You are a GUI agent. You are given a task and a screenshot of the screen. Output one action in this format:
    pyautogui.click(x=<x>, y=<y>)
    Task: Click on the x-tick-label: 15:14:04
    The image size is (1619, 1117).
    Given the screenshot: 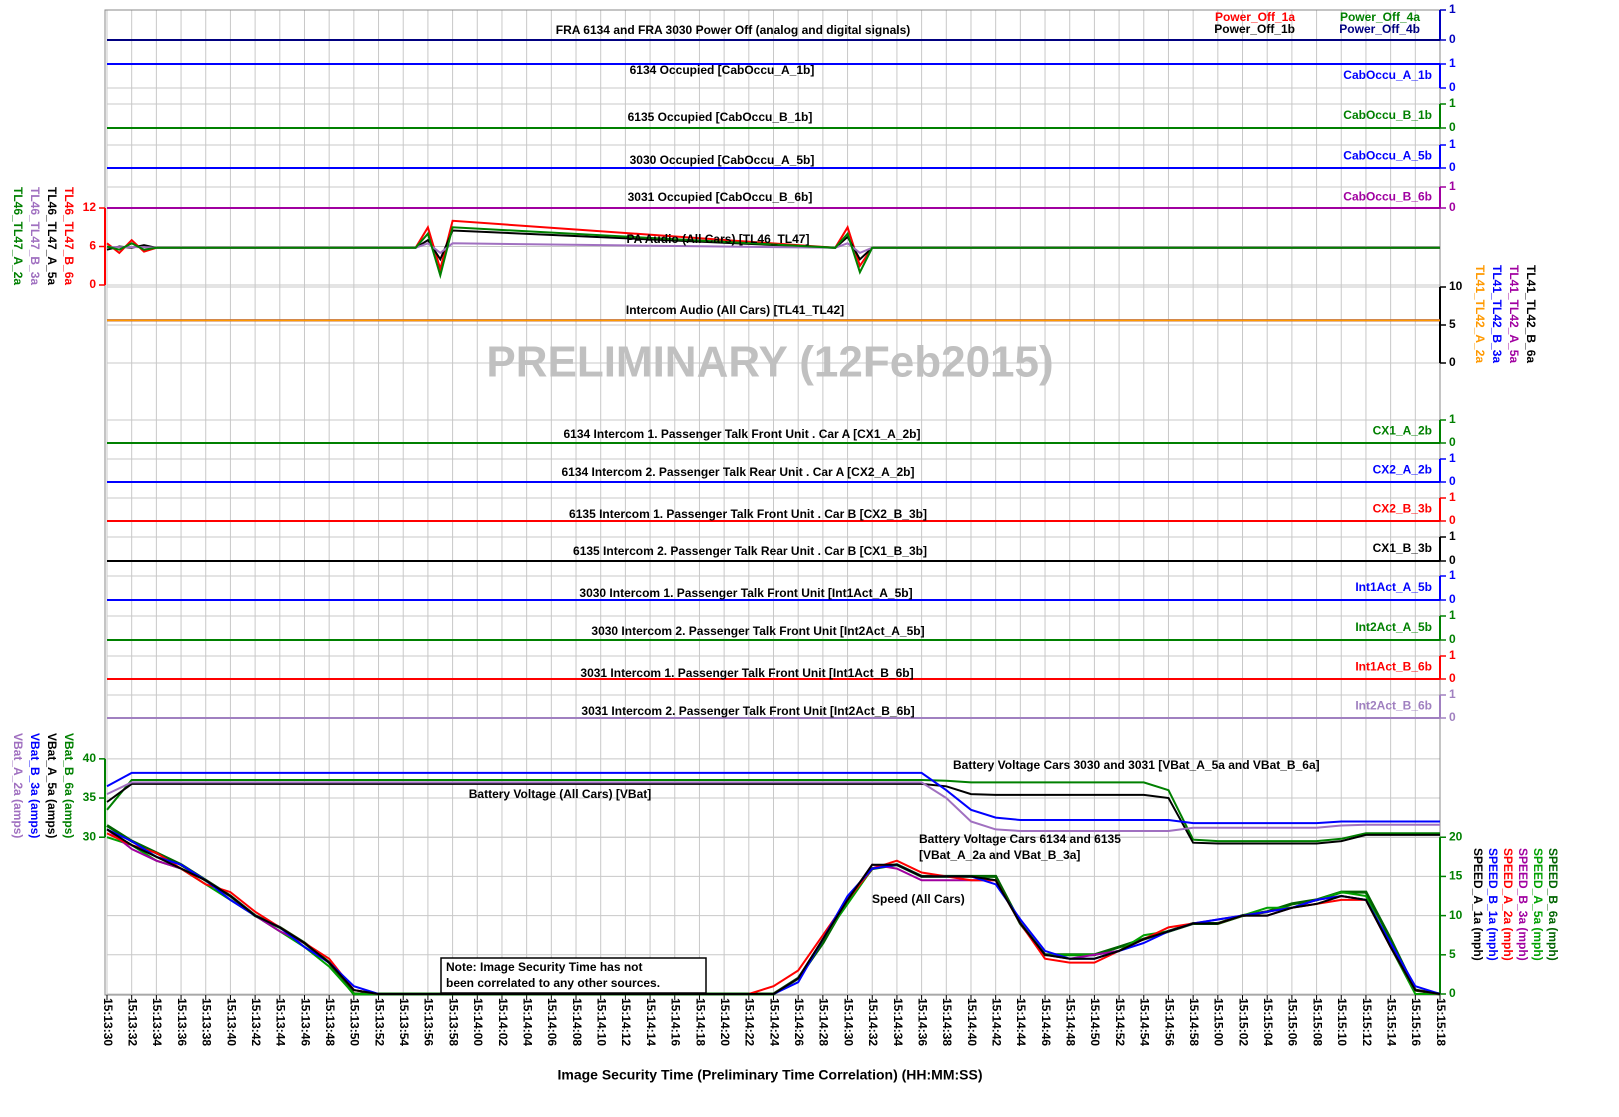 What is the action you would take?
    pyautogui.click(x=527, y=1022)
    